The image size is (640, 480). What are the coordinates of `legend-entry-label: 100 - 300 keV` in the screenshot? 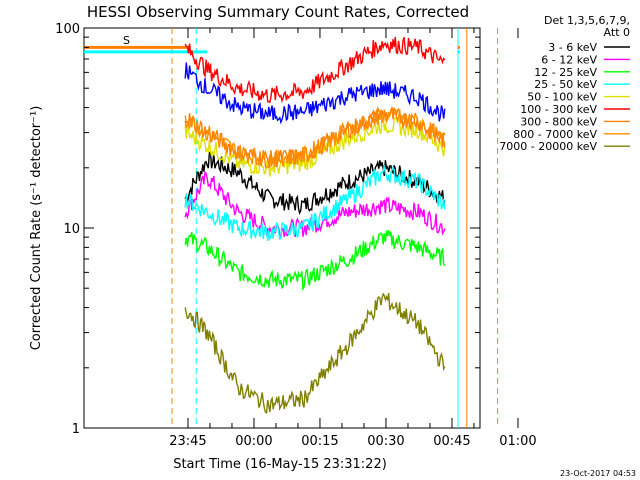 It's located at (558, 109).